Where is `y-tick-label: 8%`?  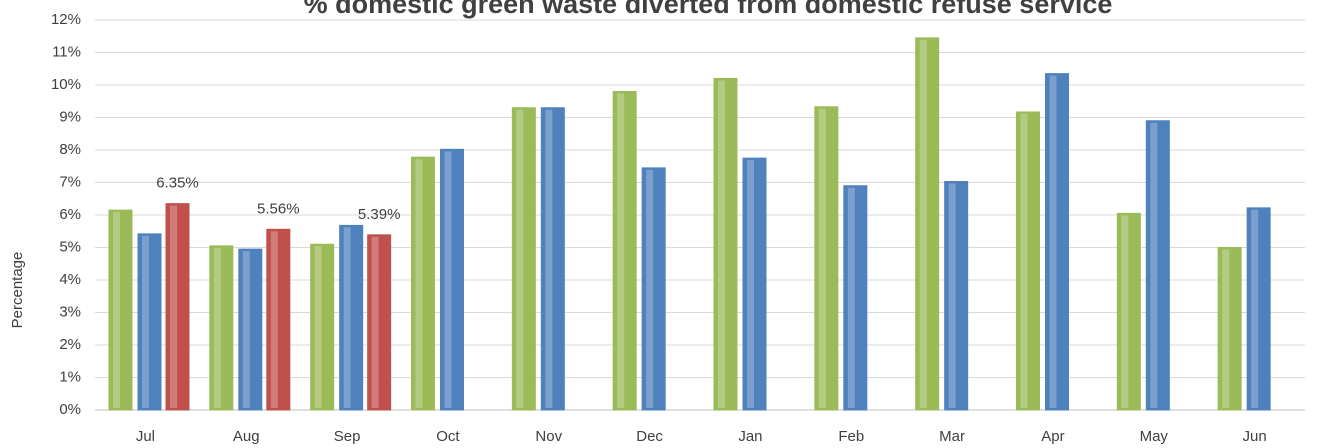 y-tick-label: 8% is located at coordinates (70, 149).